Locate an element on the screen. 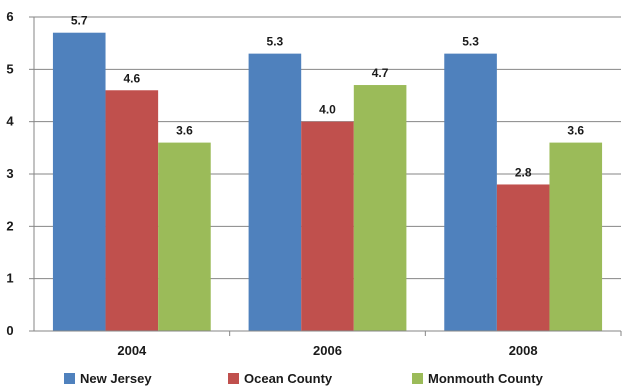 The width and height of the screenshot is (623, 391). legend-swatch-monmouth-county is located at coordinates (417, 378).